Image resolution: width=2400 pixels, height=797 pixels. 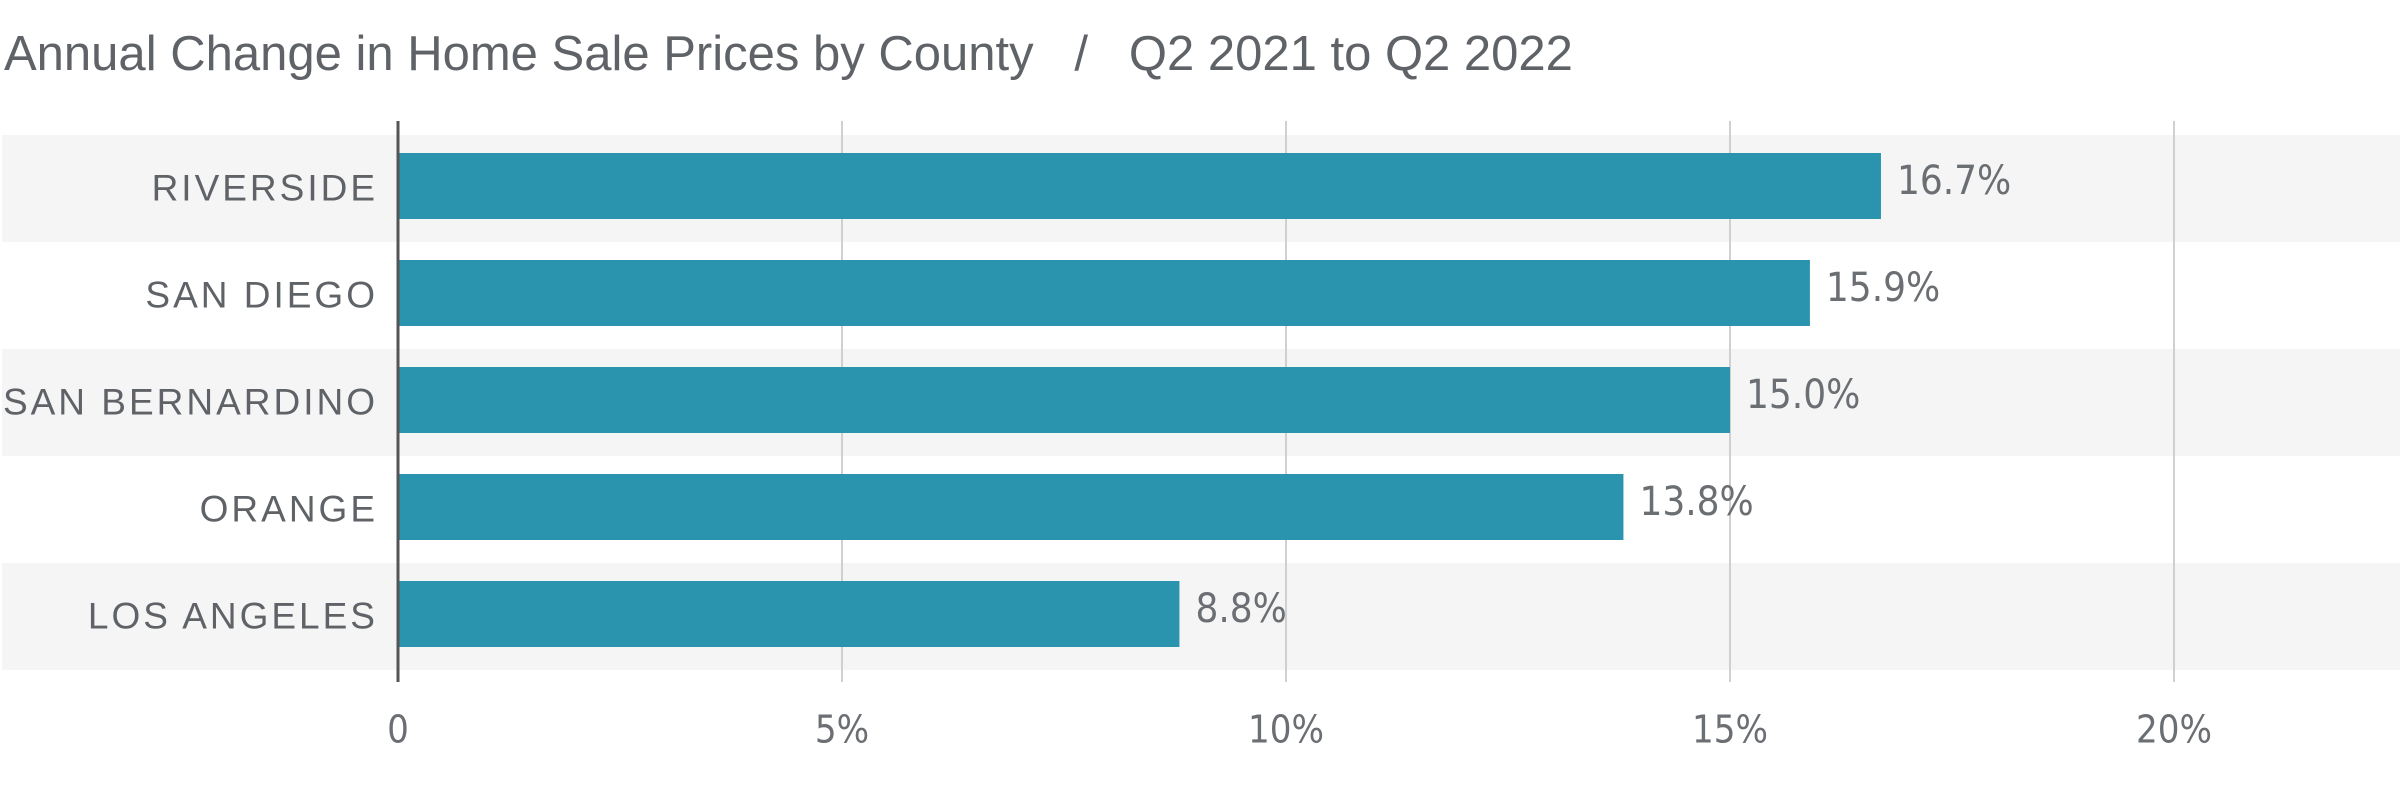 What do you see at coordinates (842, 730) in the screenshot?
I see `x-tick-label: 5%` at bounding box center [842, 730].